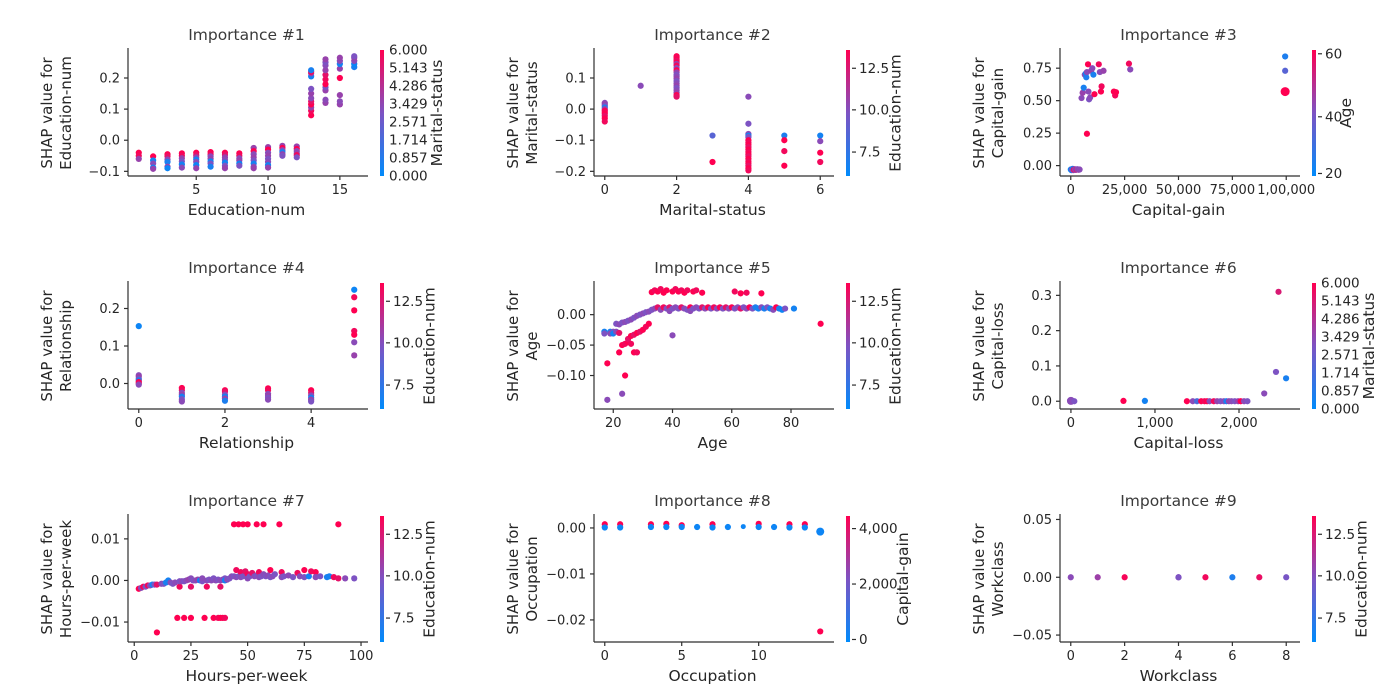 Image resolution: width=1400 pixels, height=700 pixels. What do you see at coordinates (1340, 338) in the screenshot?
I see `colorbar-tick-label: 3.429` at bounding box center [1340, 338].